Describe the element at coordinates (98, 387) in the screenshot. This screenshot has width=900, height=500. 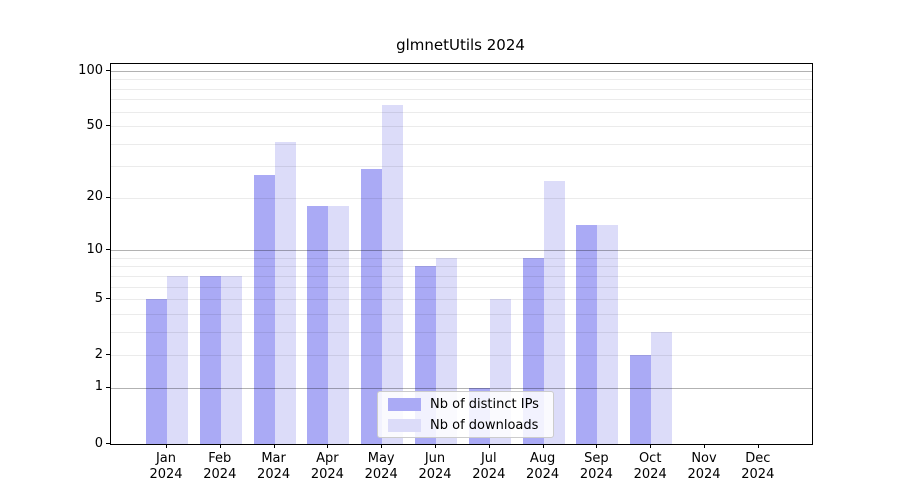
I see `y-tick-label-1: 1` at that location.